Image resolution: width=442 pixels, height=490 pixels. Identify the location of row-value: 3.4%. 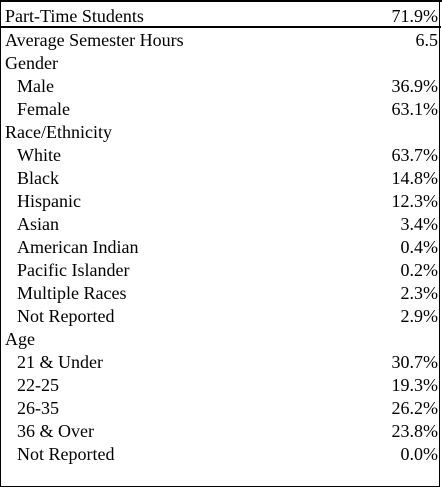
(419, 224).